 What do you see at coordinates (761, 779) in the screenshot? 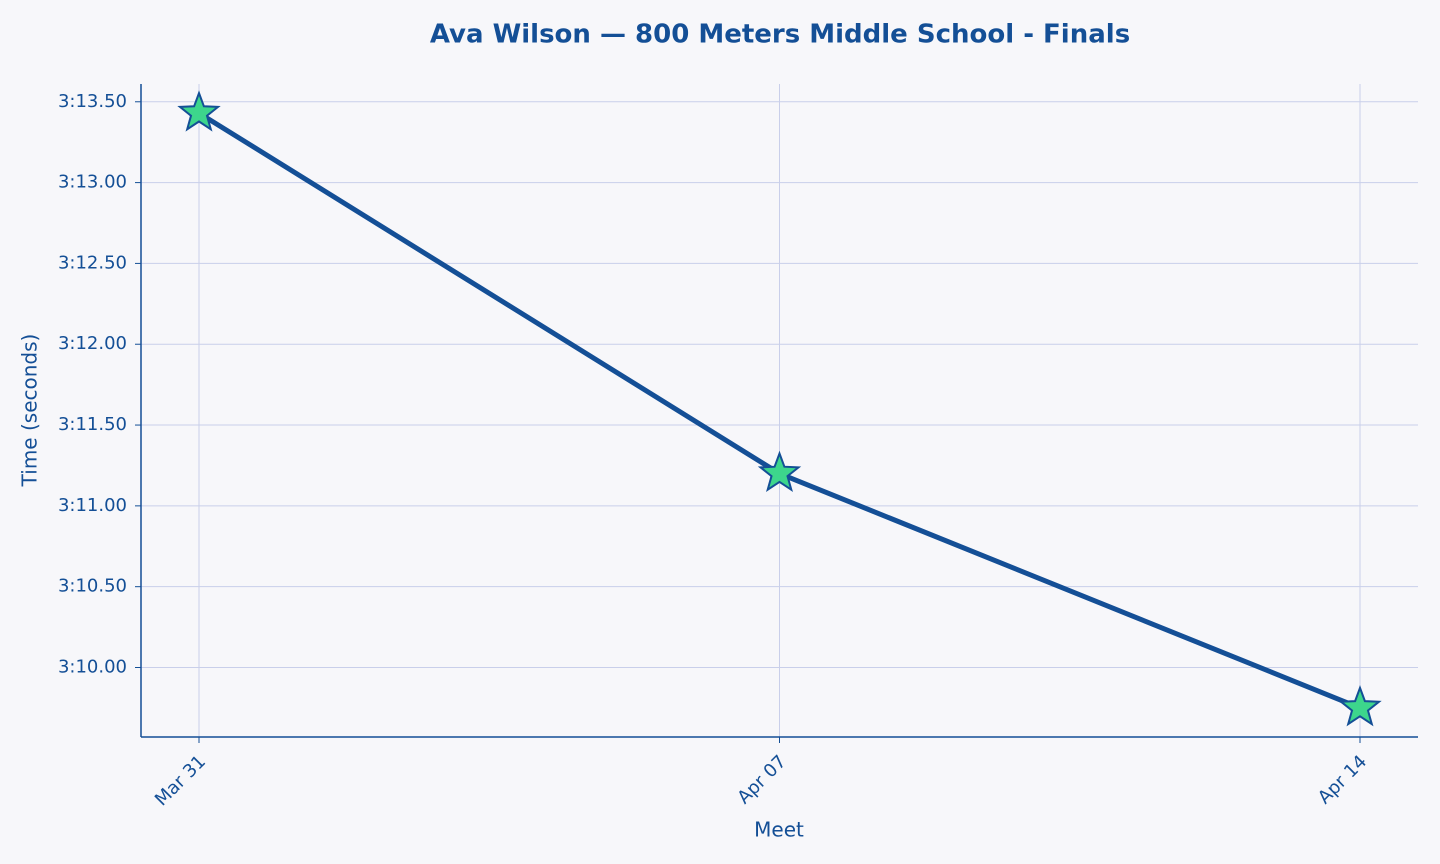
I see `x-tick-label: Apr 07` at bounding box center [761, 779].